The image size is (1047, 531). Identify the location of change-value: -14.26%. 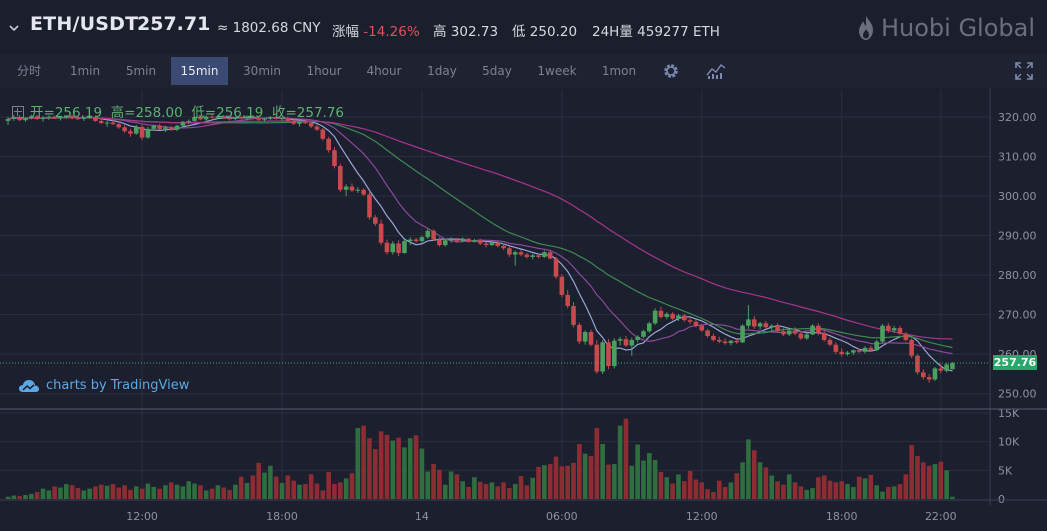
(391, 32).